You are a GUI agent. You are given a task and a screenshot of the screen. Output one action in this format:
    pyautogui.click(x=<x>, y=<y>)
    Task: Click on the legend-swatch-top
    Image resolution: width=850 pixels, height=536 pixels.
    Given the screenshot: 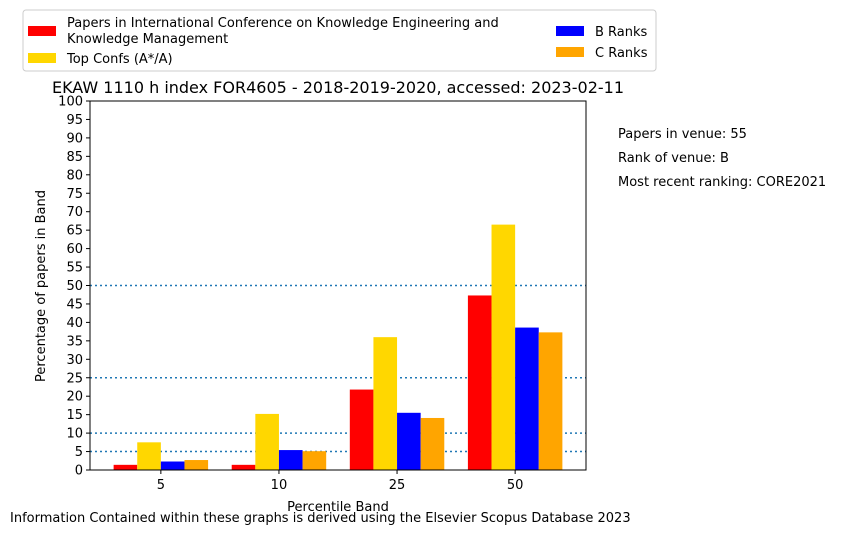 What is the action you would take?
    pyautogui.click(x=42, y=58)
    